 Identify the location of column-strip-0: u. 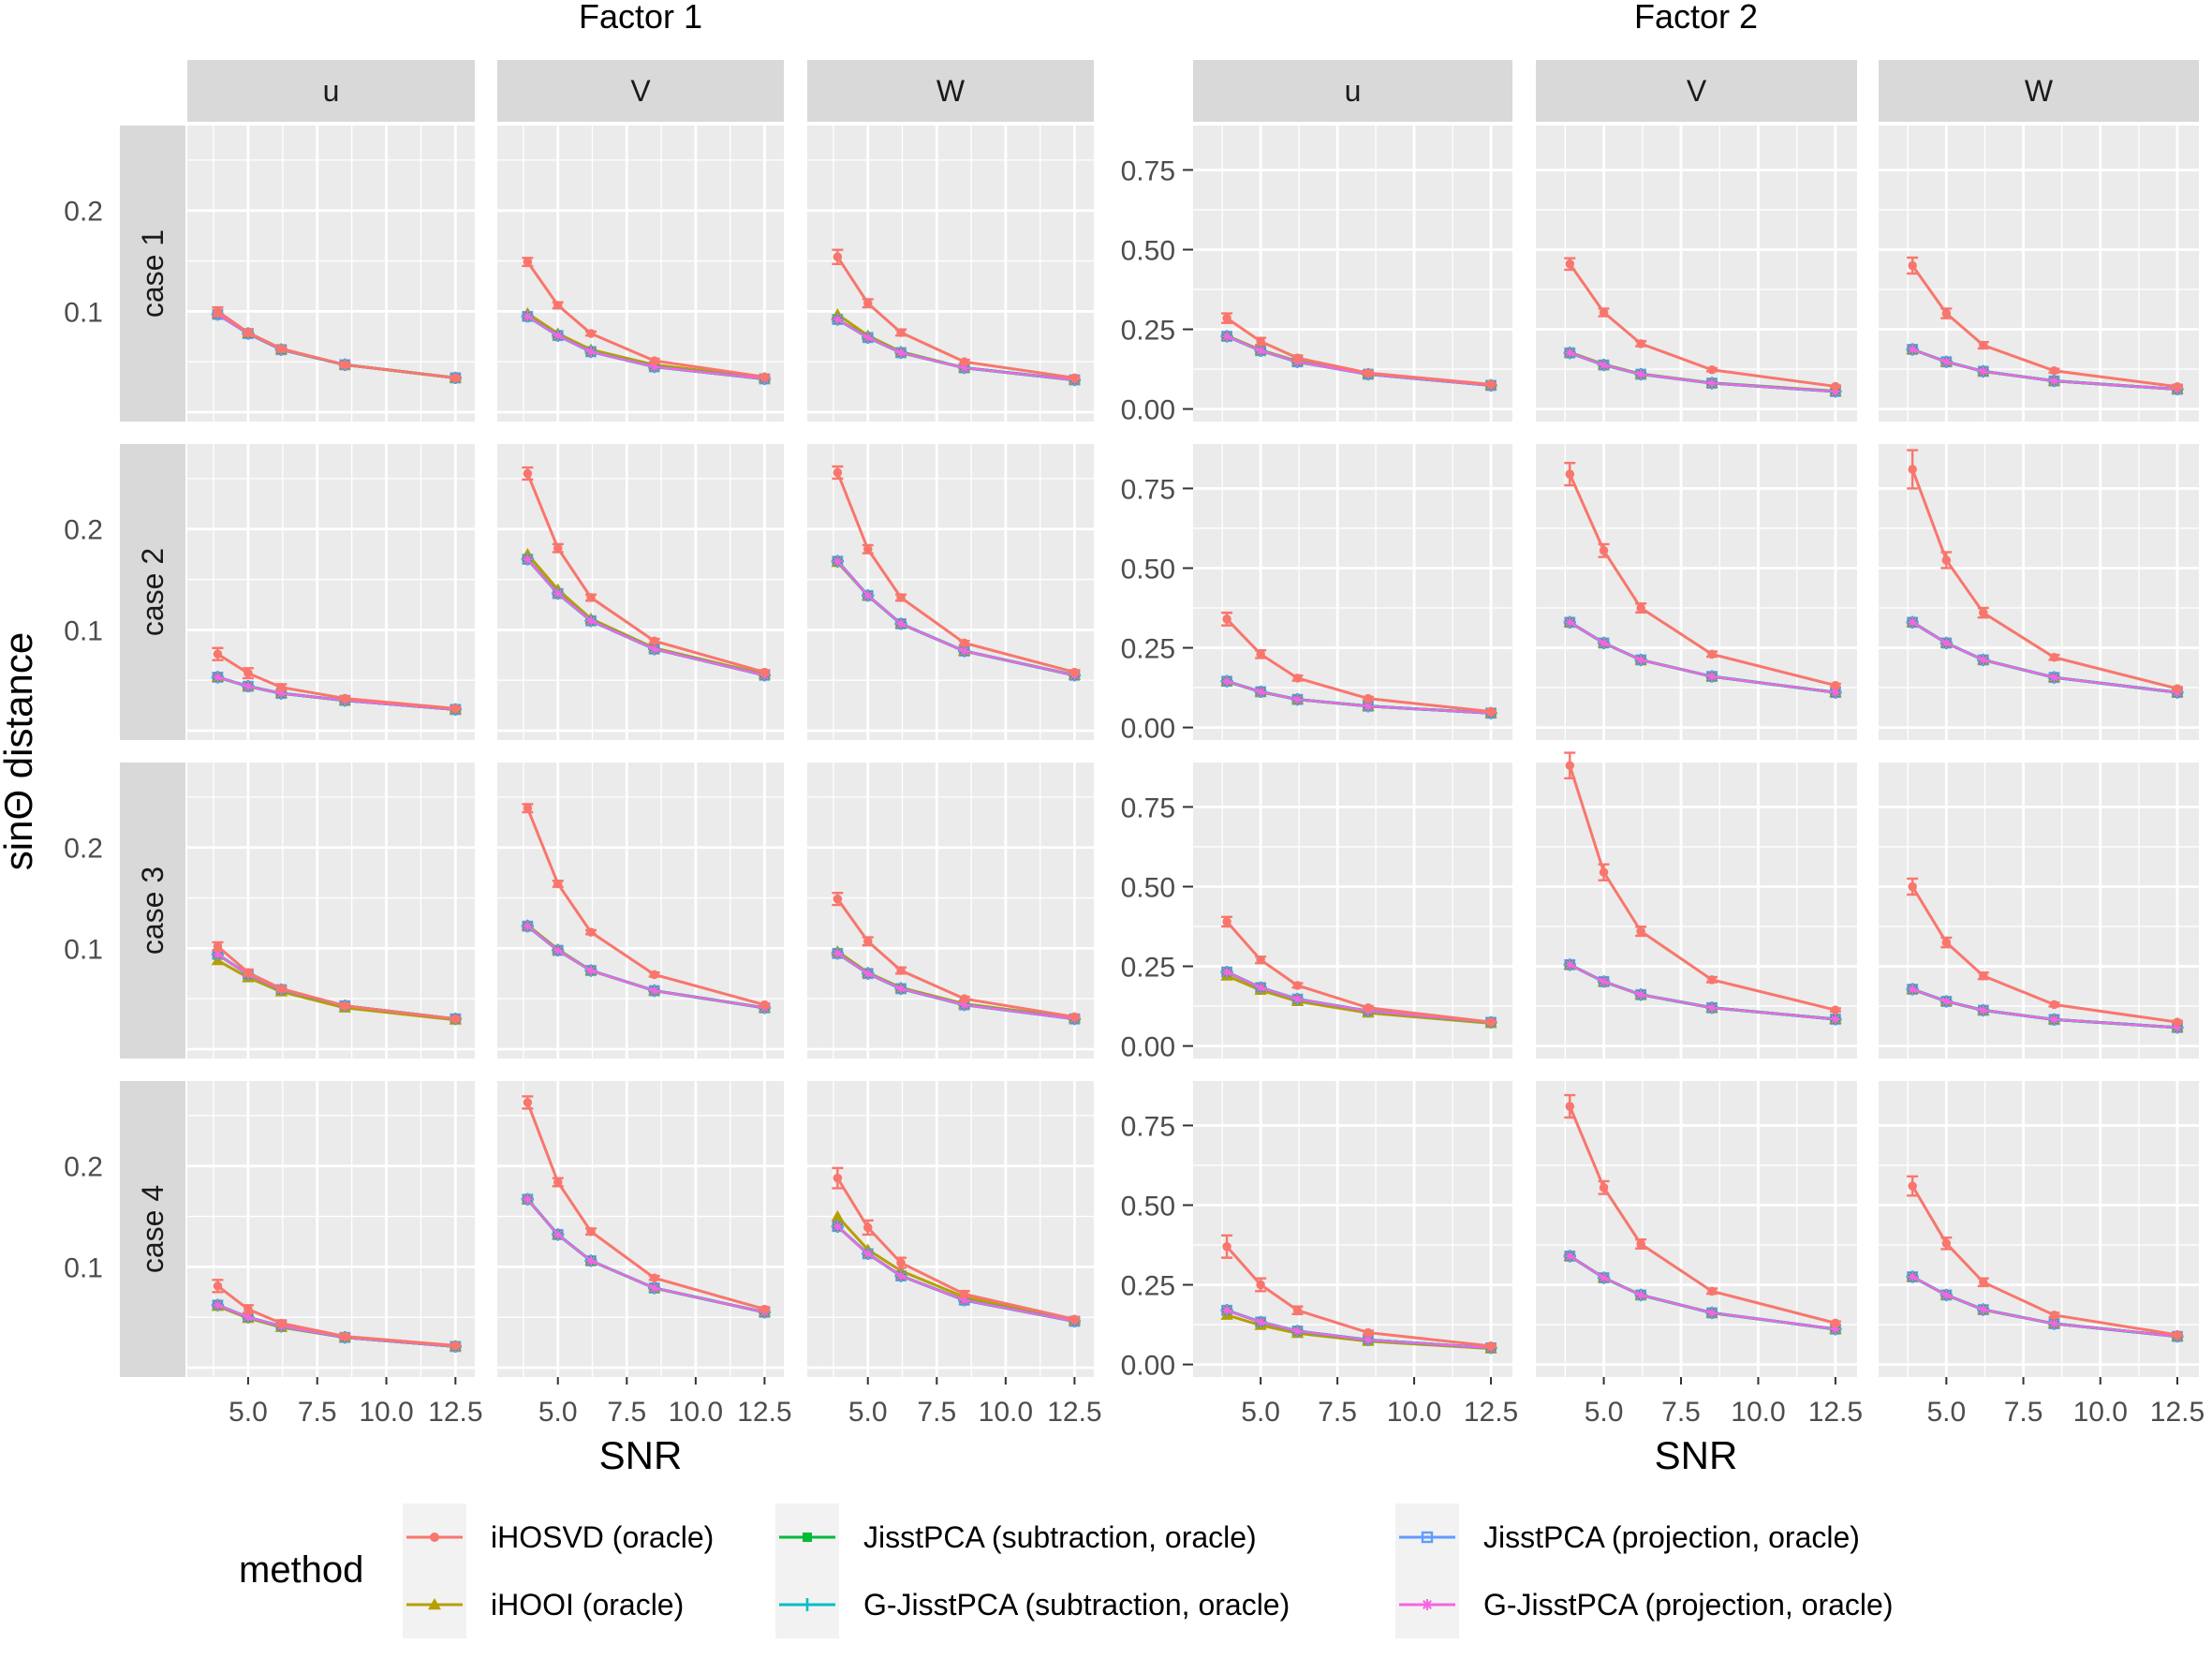
(331, 91).